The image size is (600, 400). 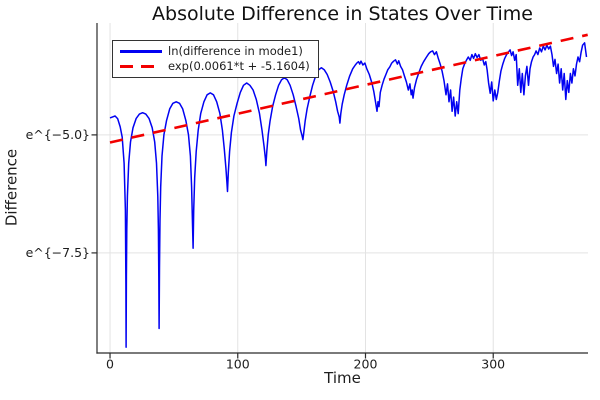 What do you see at coordinates (342, 14) in the screenshot?
I see `chart-title: Absolute Difference in States Over Time` at bounding box center [342, 14].